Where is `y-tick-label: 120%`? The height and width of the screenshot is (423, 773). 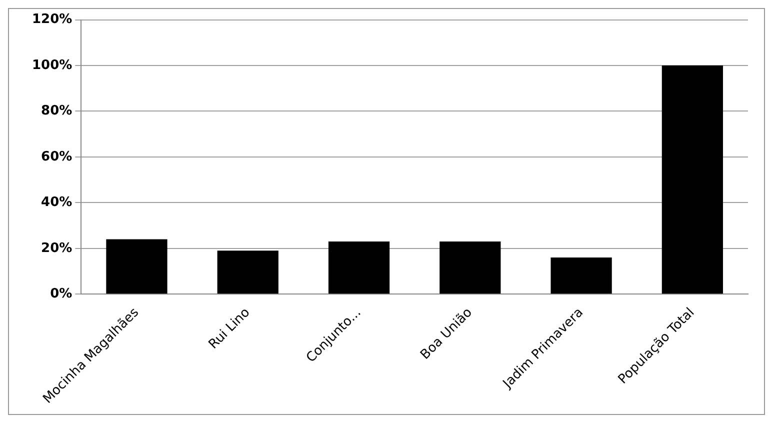
y-tick-label: 120% is located at coordinates (52, 20).